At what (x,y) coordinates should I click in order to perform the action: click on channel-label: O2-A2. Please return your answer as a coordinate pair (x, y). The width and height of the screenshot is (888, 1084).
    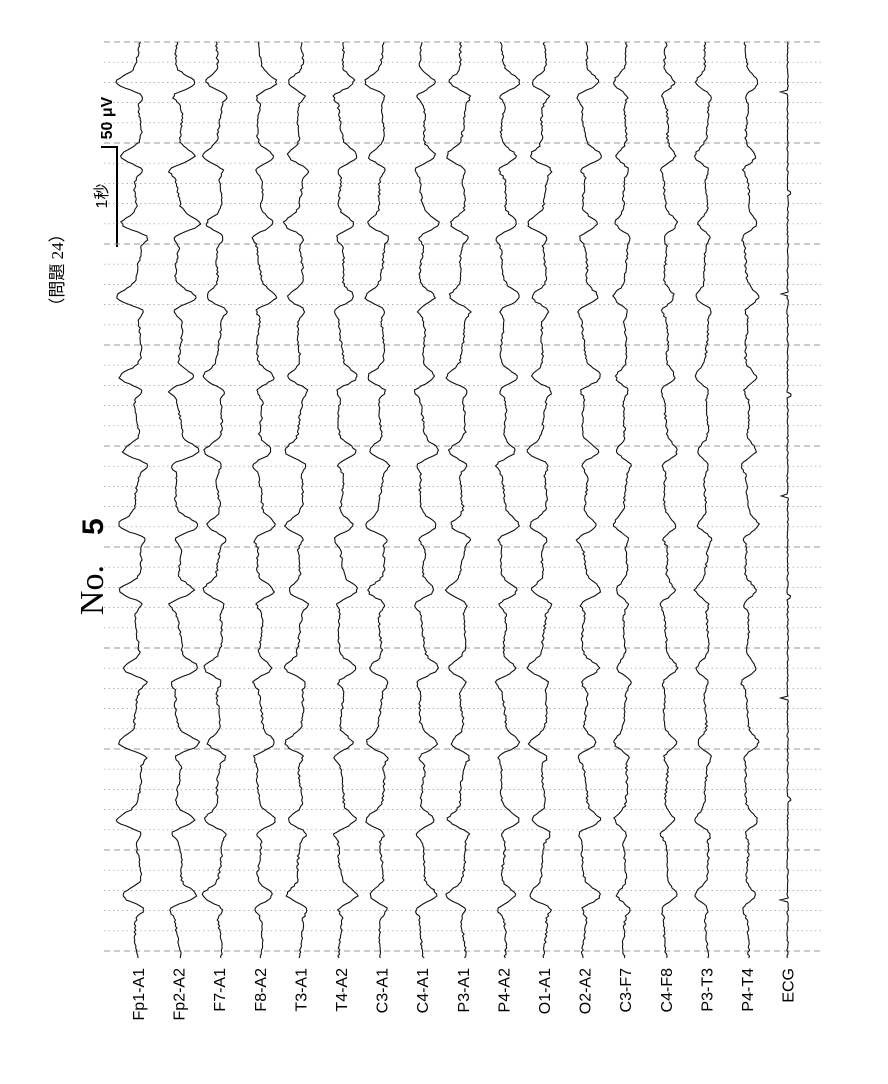
    Looking at the image, I should click on (586, 991).